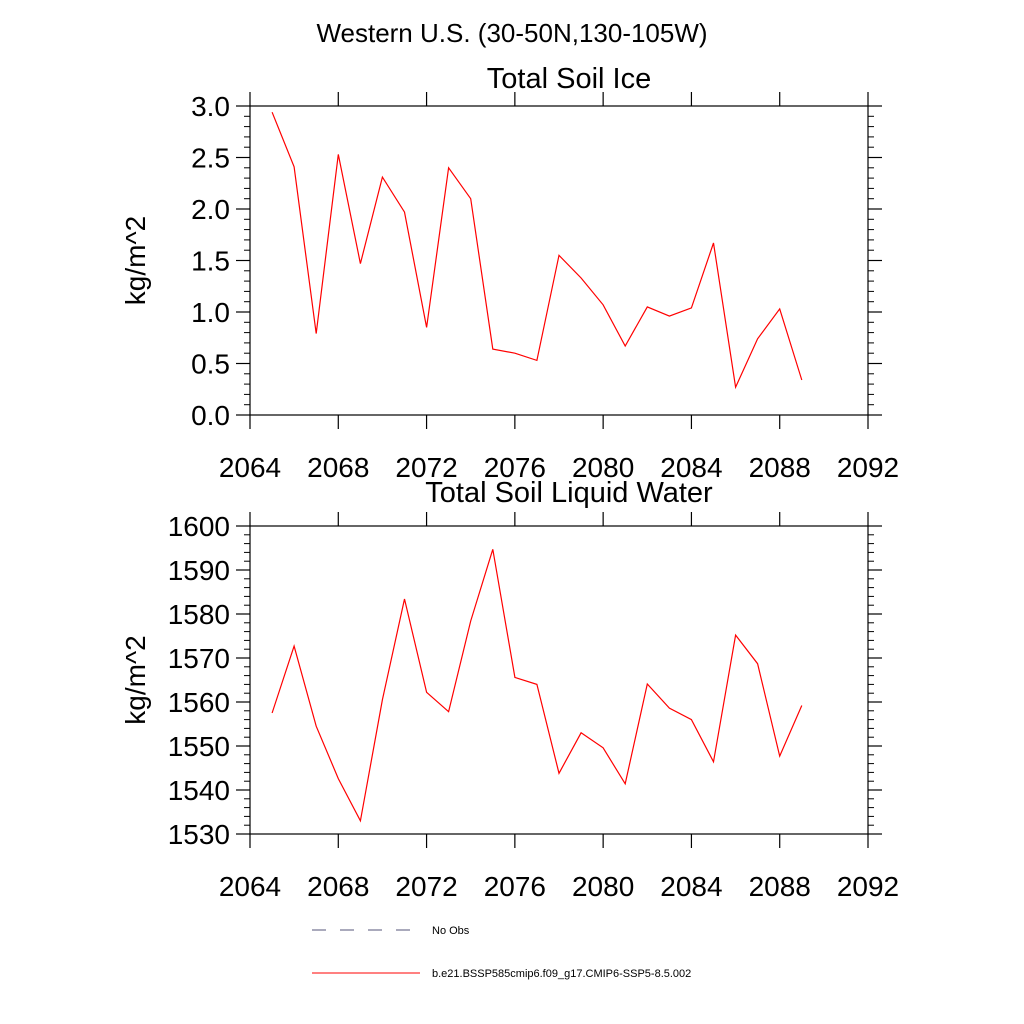 Image resolution: width=1024 pixels, height=1024 pixels. Describe the element at coordinates (511, 33) in the screenshot. I see `page-title: Western U.S. (30-50N,130-105W)` at that location.